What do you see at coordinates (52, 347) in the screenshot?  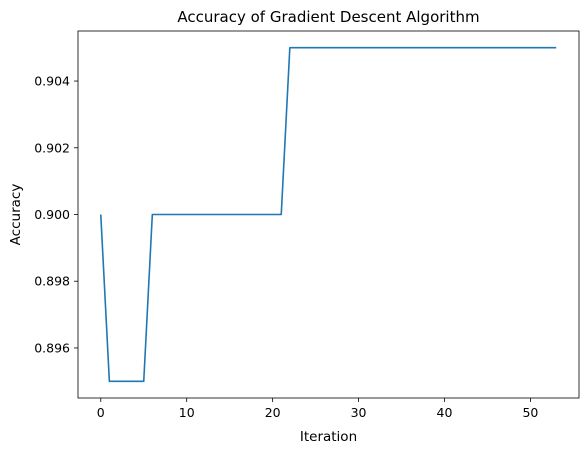 I see `y-tick-label: 0.896` at bounding box center [52, 347].